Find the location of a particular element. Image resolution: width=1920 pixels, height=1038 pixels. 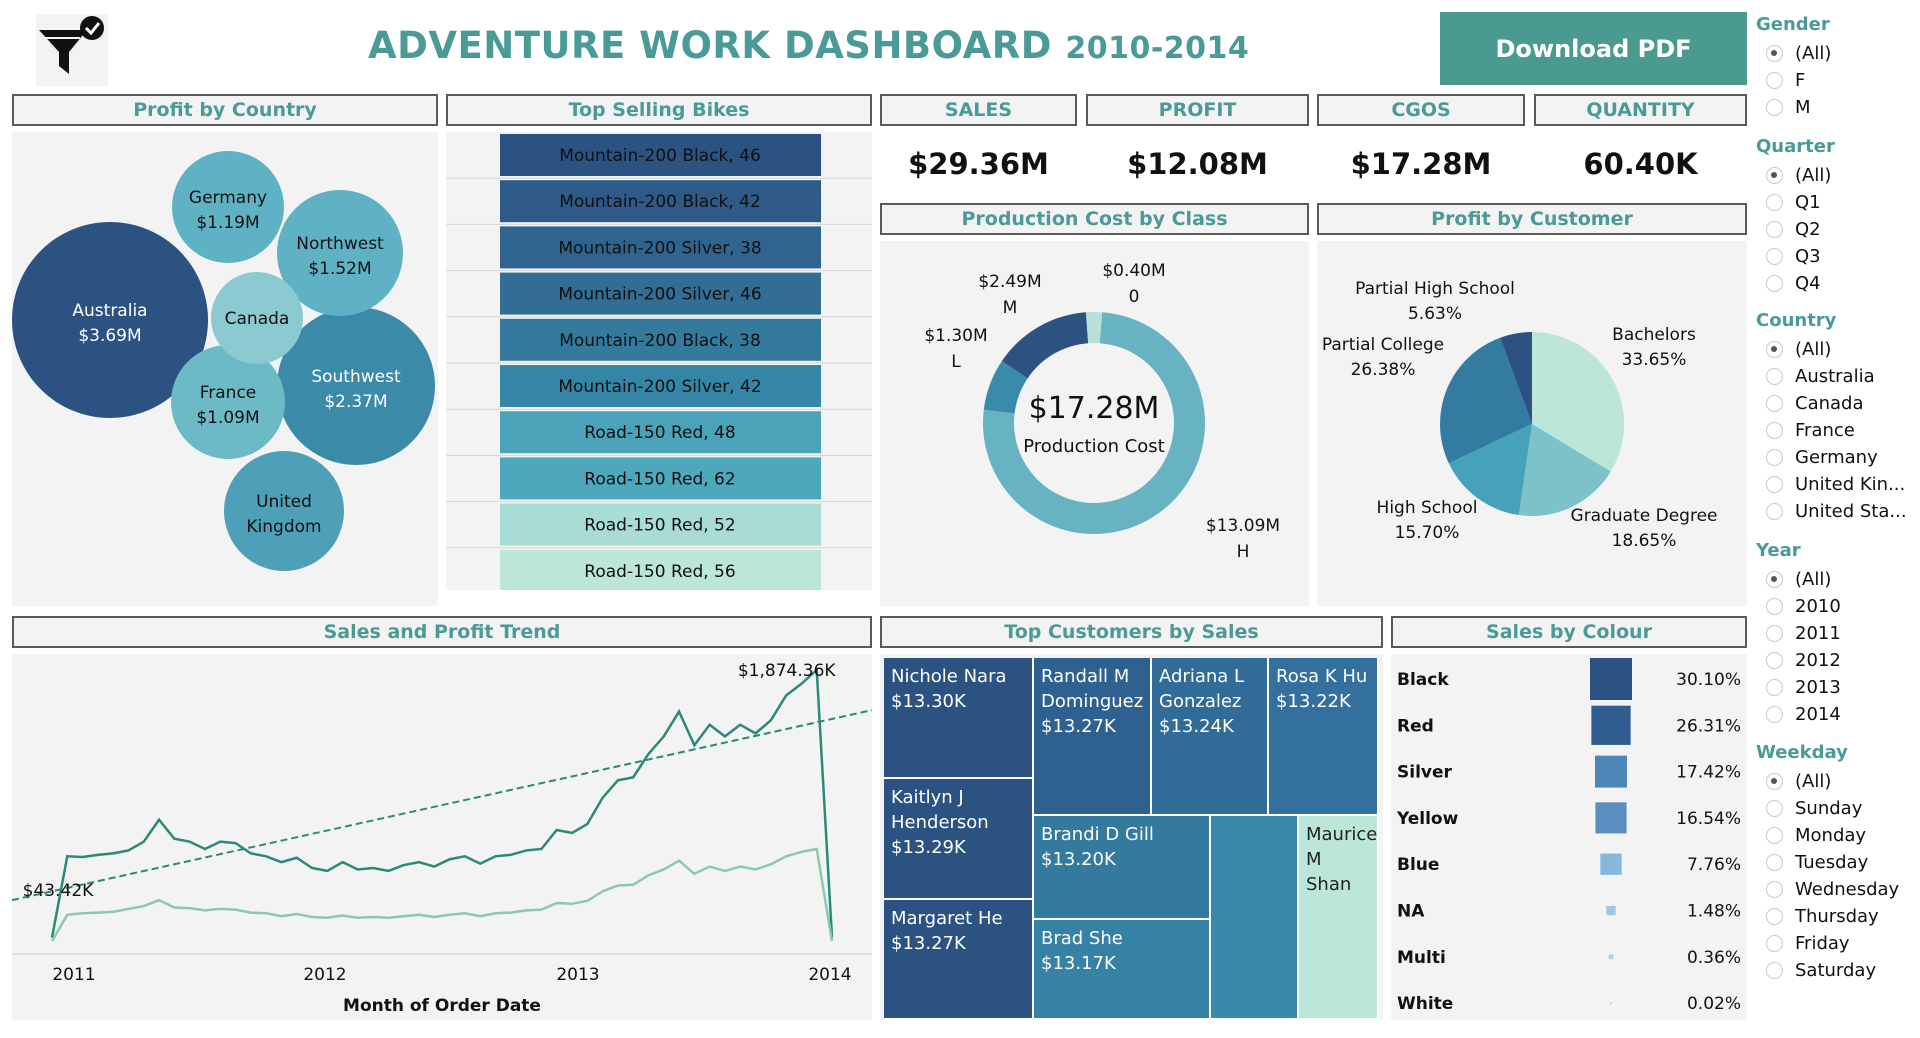

trend-x-tick-2011: 2011 is located at coordinates (73, 975).